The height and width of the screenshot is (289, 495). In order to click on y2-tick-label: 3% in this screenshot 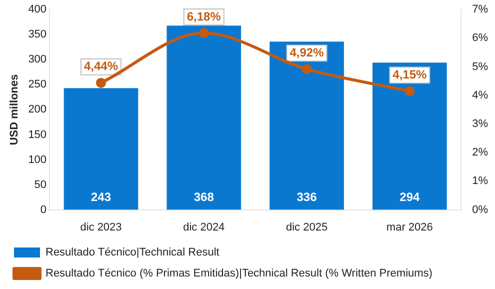, I will do `click(480, 124)`.